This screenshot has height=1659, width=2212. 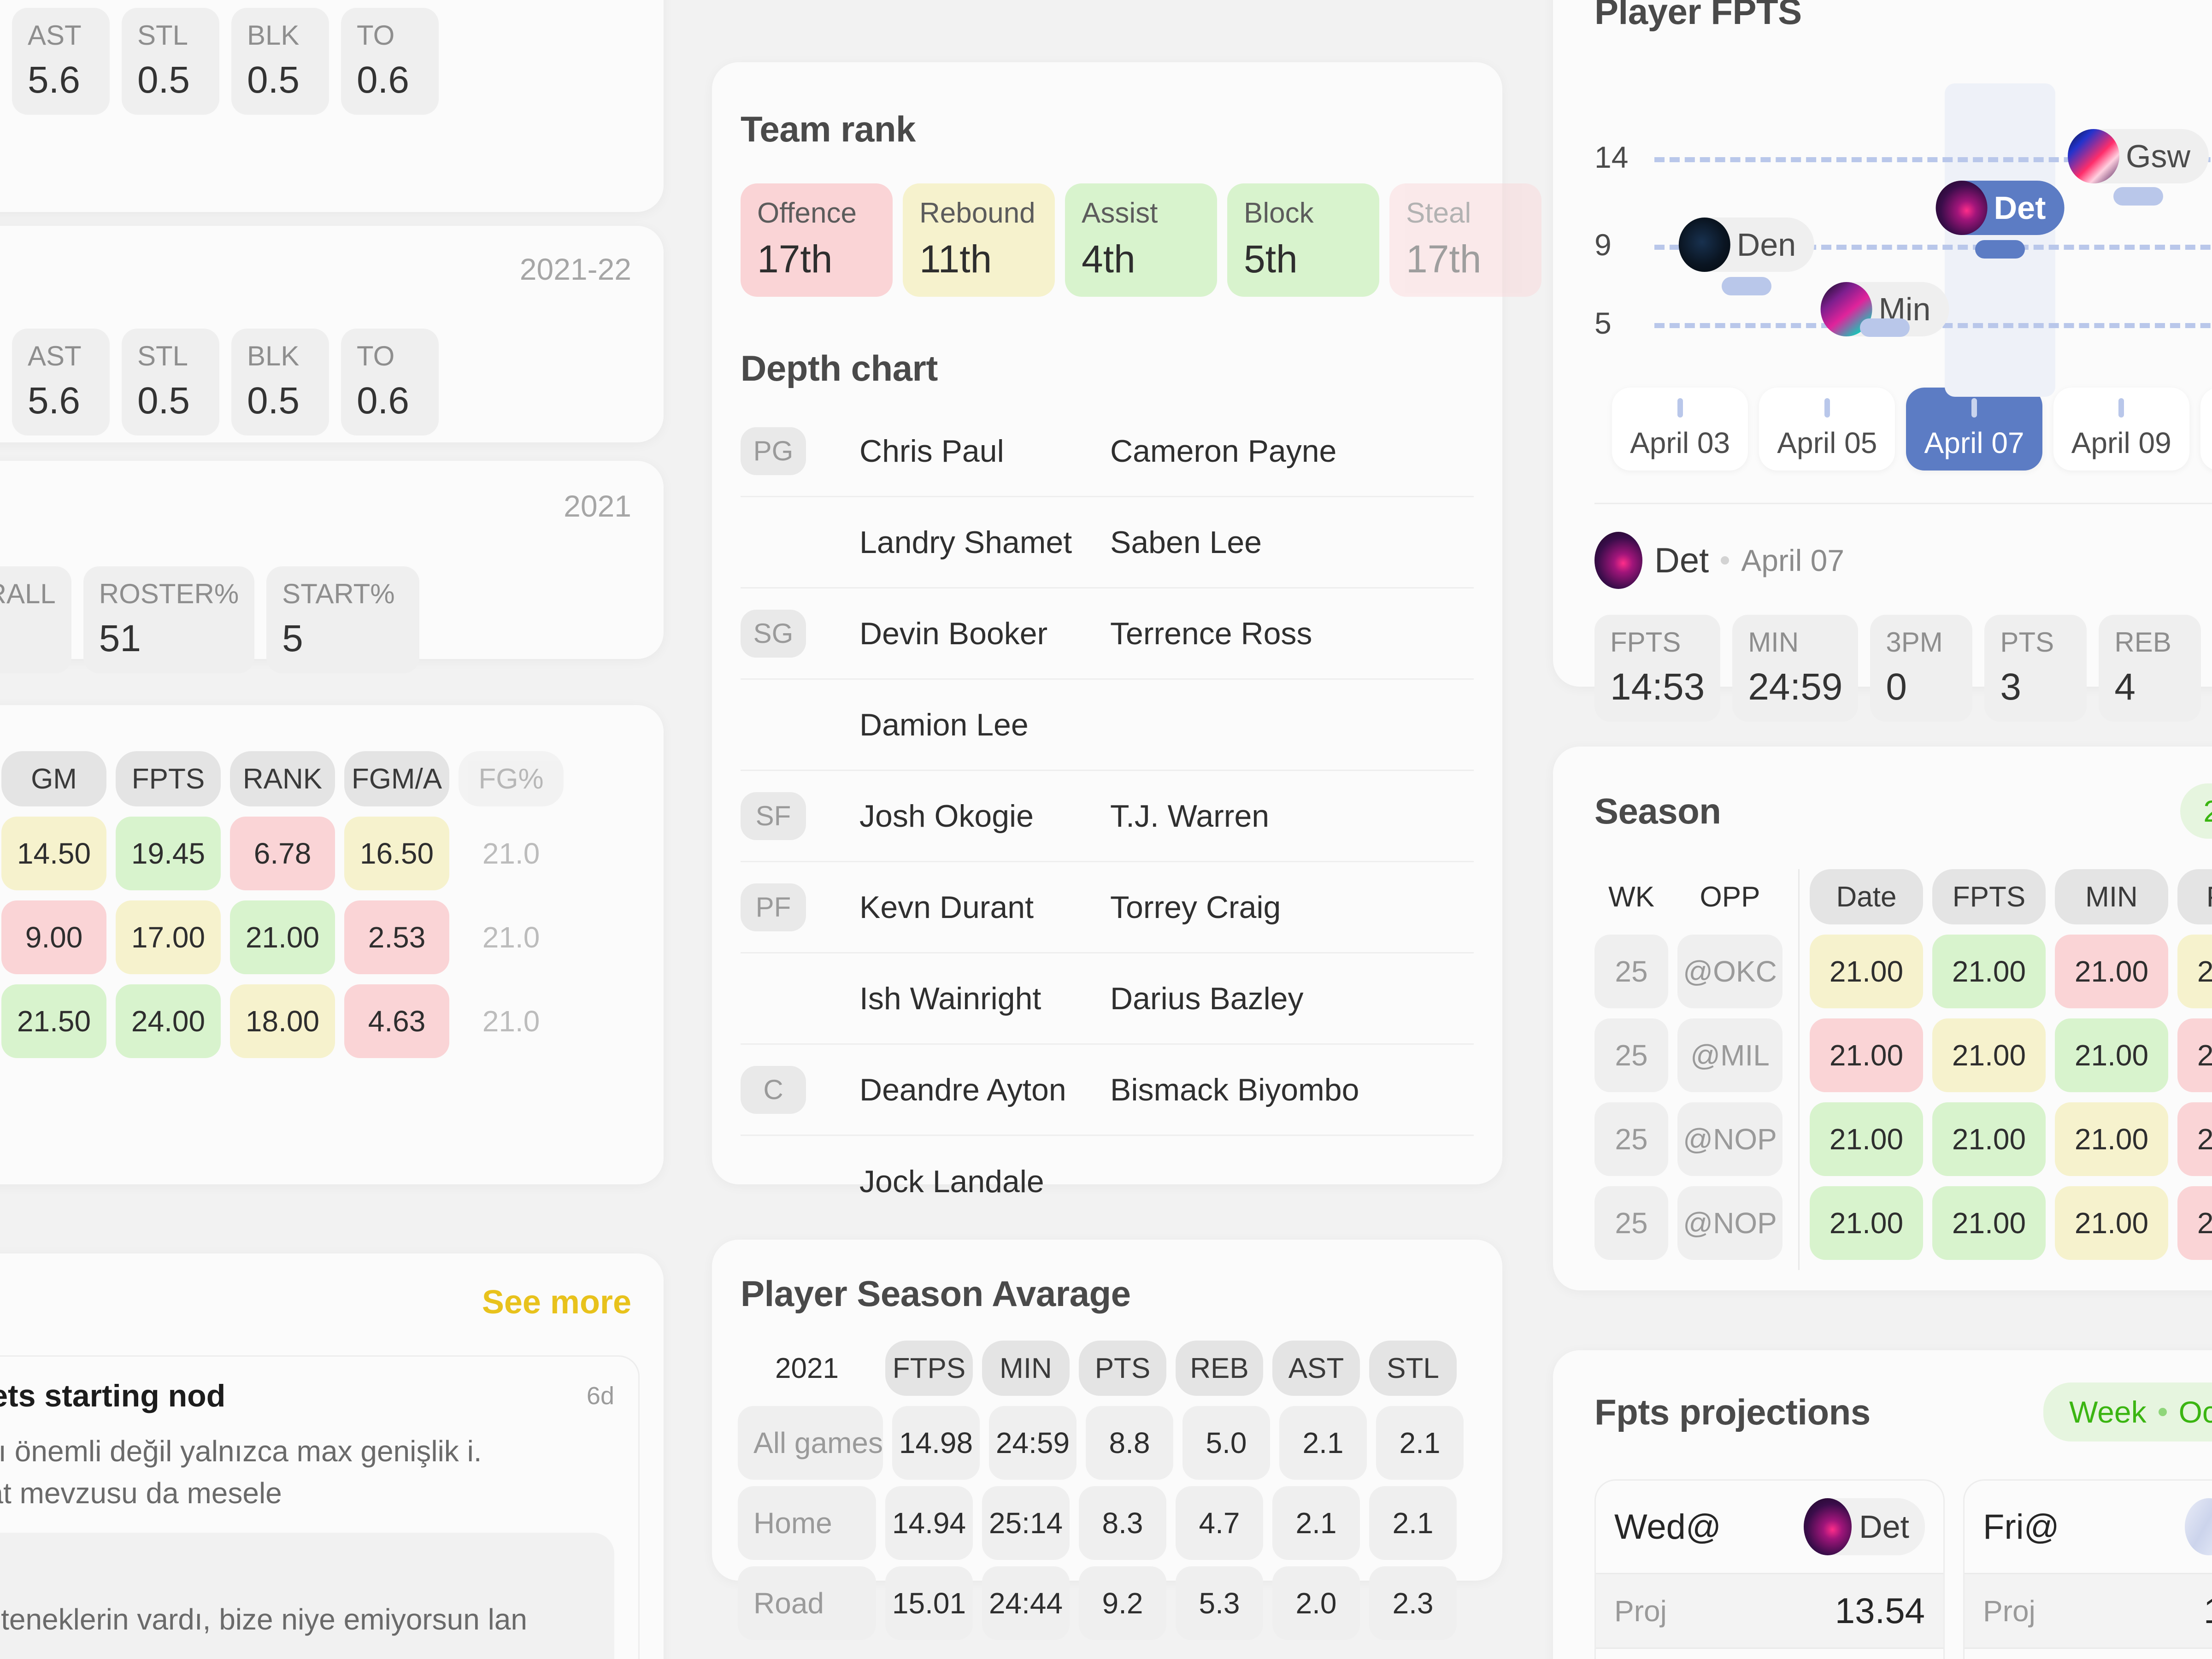 What do you see at coordinates (773, 633) in the screenshot?
I see `position-badge: SG` at bounding box center [773, 633].